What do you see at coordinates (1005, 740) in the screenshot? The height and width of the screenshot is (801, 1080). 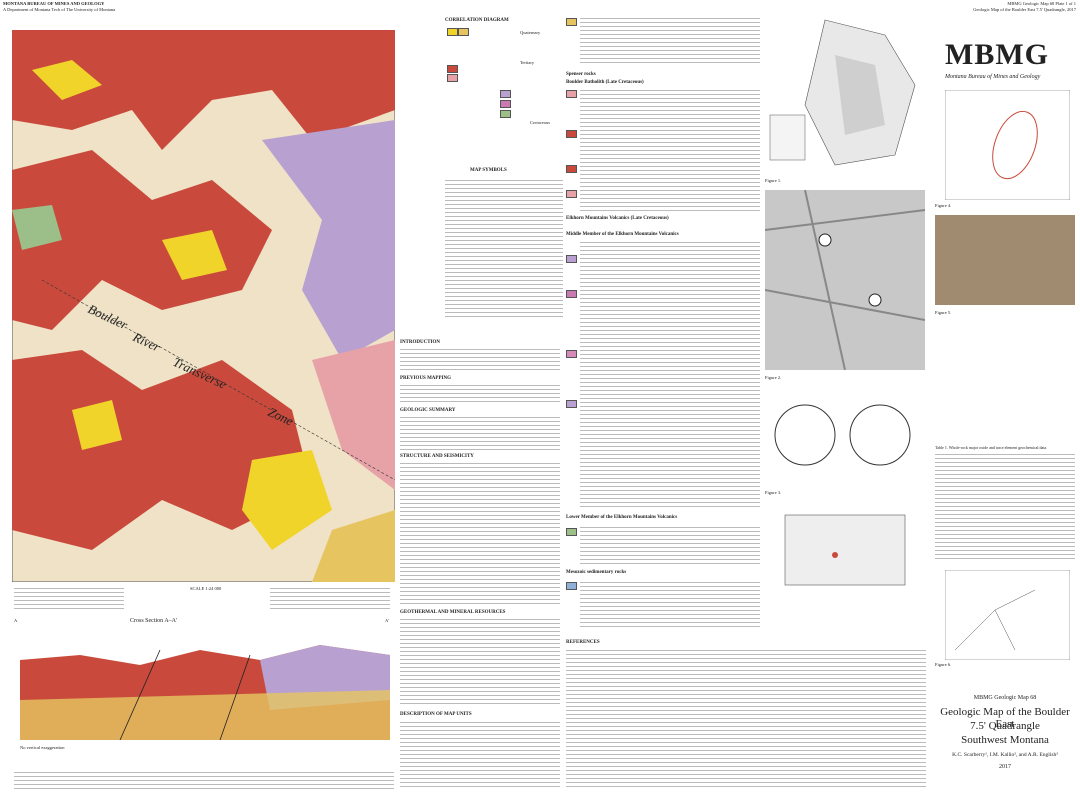 I see `map-region: Southwest Montana` at bounding box center [1005, 740].